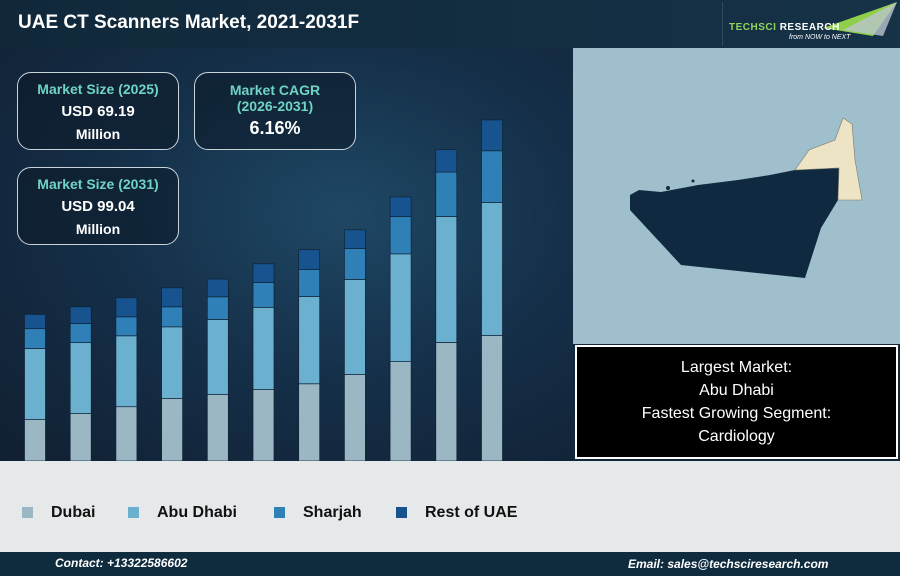  What do you see at coordinates (35, 322) in the screenshot?
I see `bar-rest-of-uae-2021` at bounding box center [35, 322].